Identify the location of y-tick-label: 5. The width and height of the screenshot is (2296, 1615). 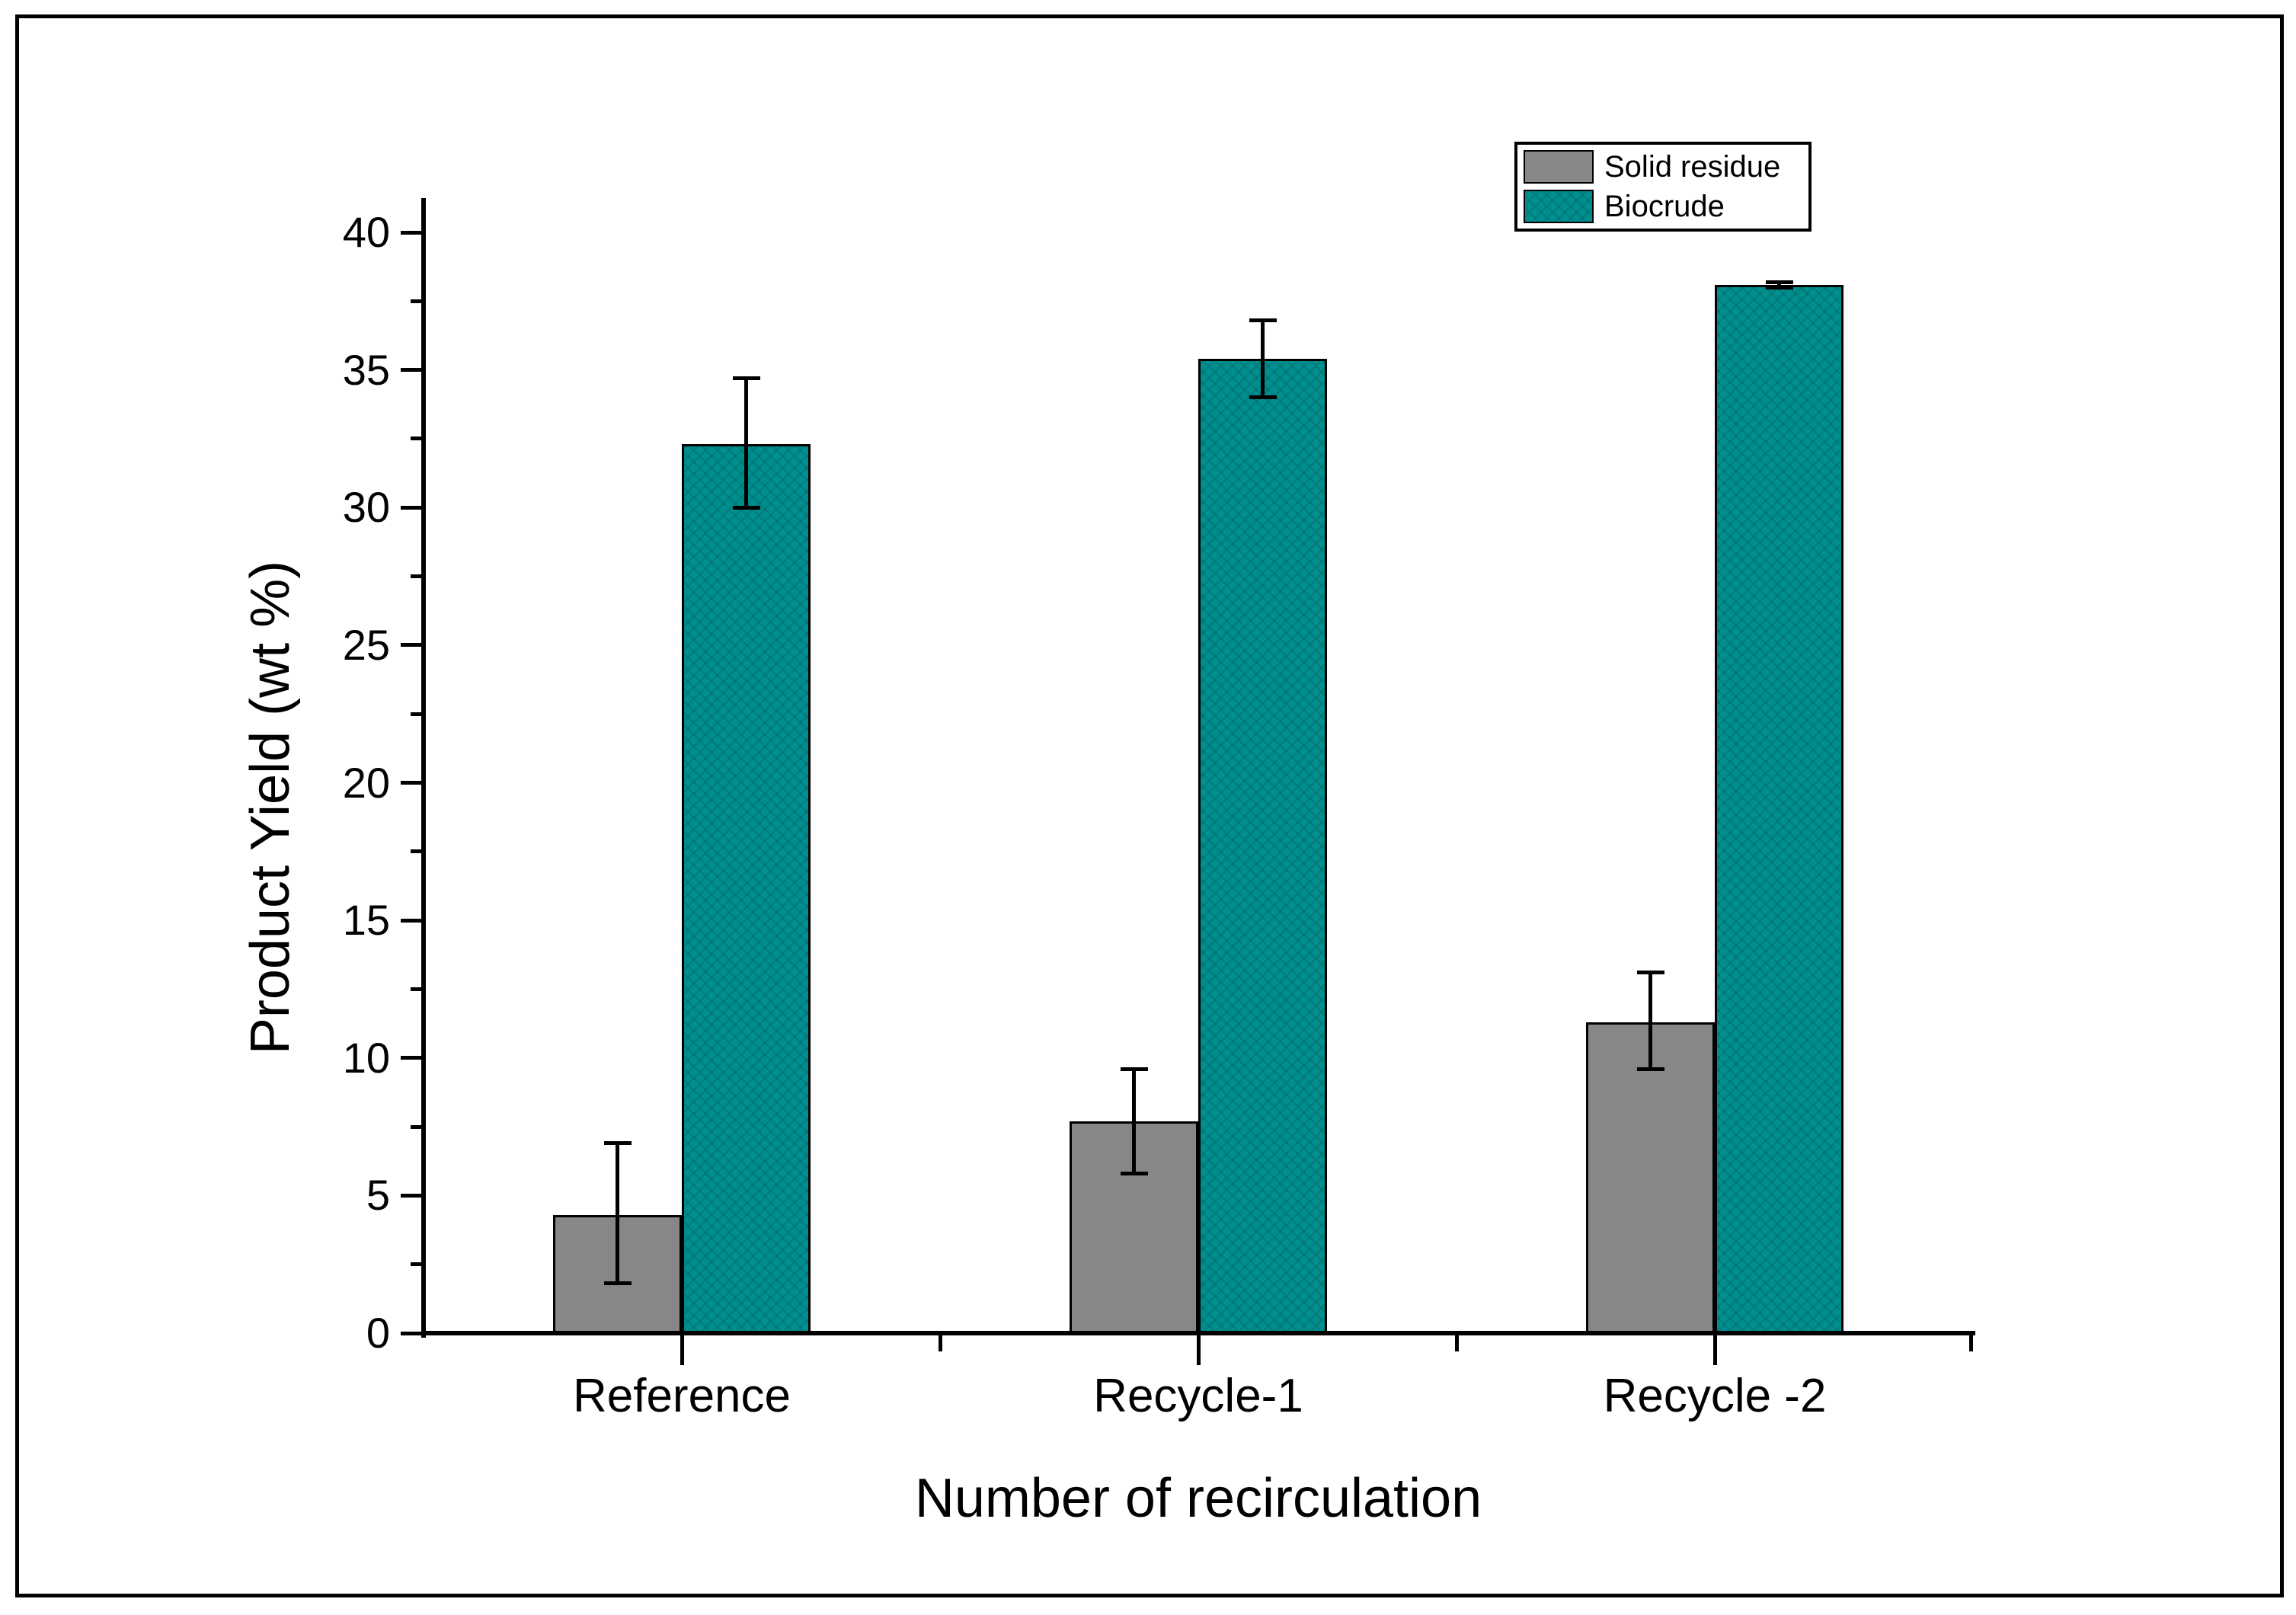
(378, 1196).